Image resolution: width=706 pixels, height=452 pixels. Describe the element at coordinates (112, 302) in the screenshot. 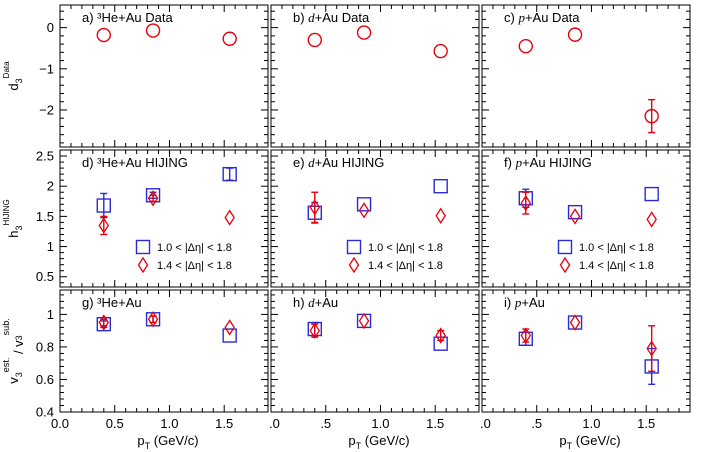

I see `panel-label: g) ³He+Au` at that location.